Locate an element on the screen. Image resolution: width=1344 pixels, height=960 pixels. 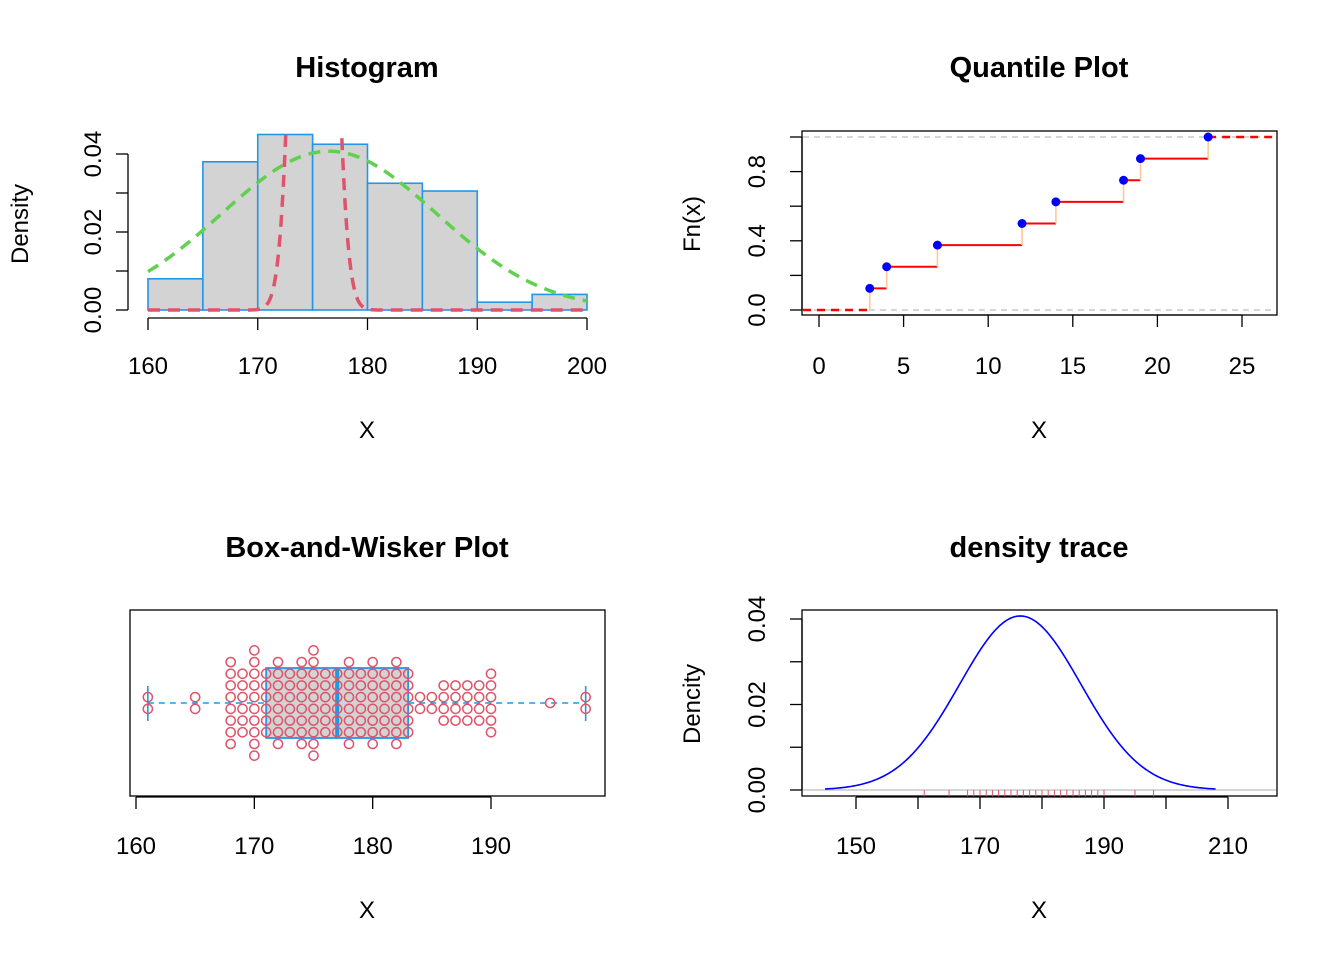
histogram-axes: 160 170 180 190 200 0.00 0.02 0.04 is located at coordinates (343, 255).